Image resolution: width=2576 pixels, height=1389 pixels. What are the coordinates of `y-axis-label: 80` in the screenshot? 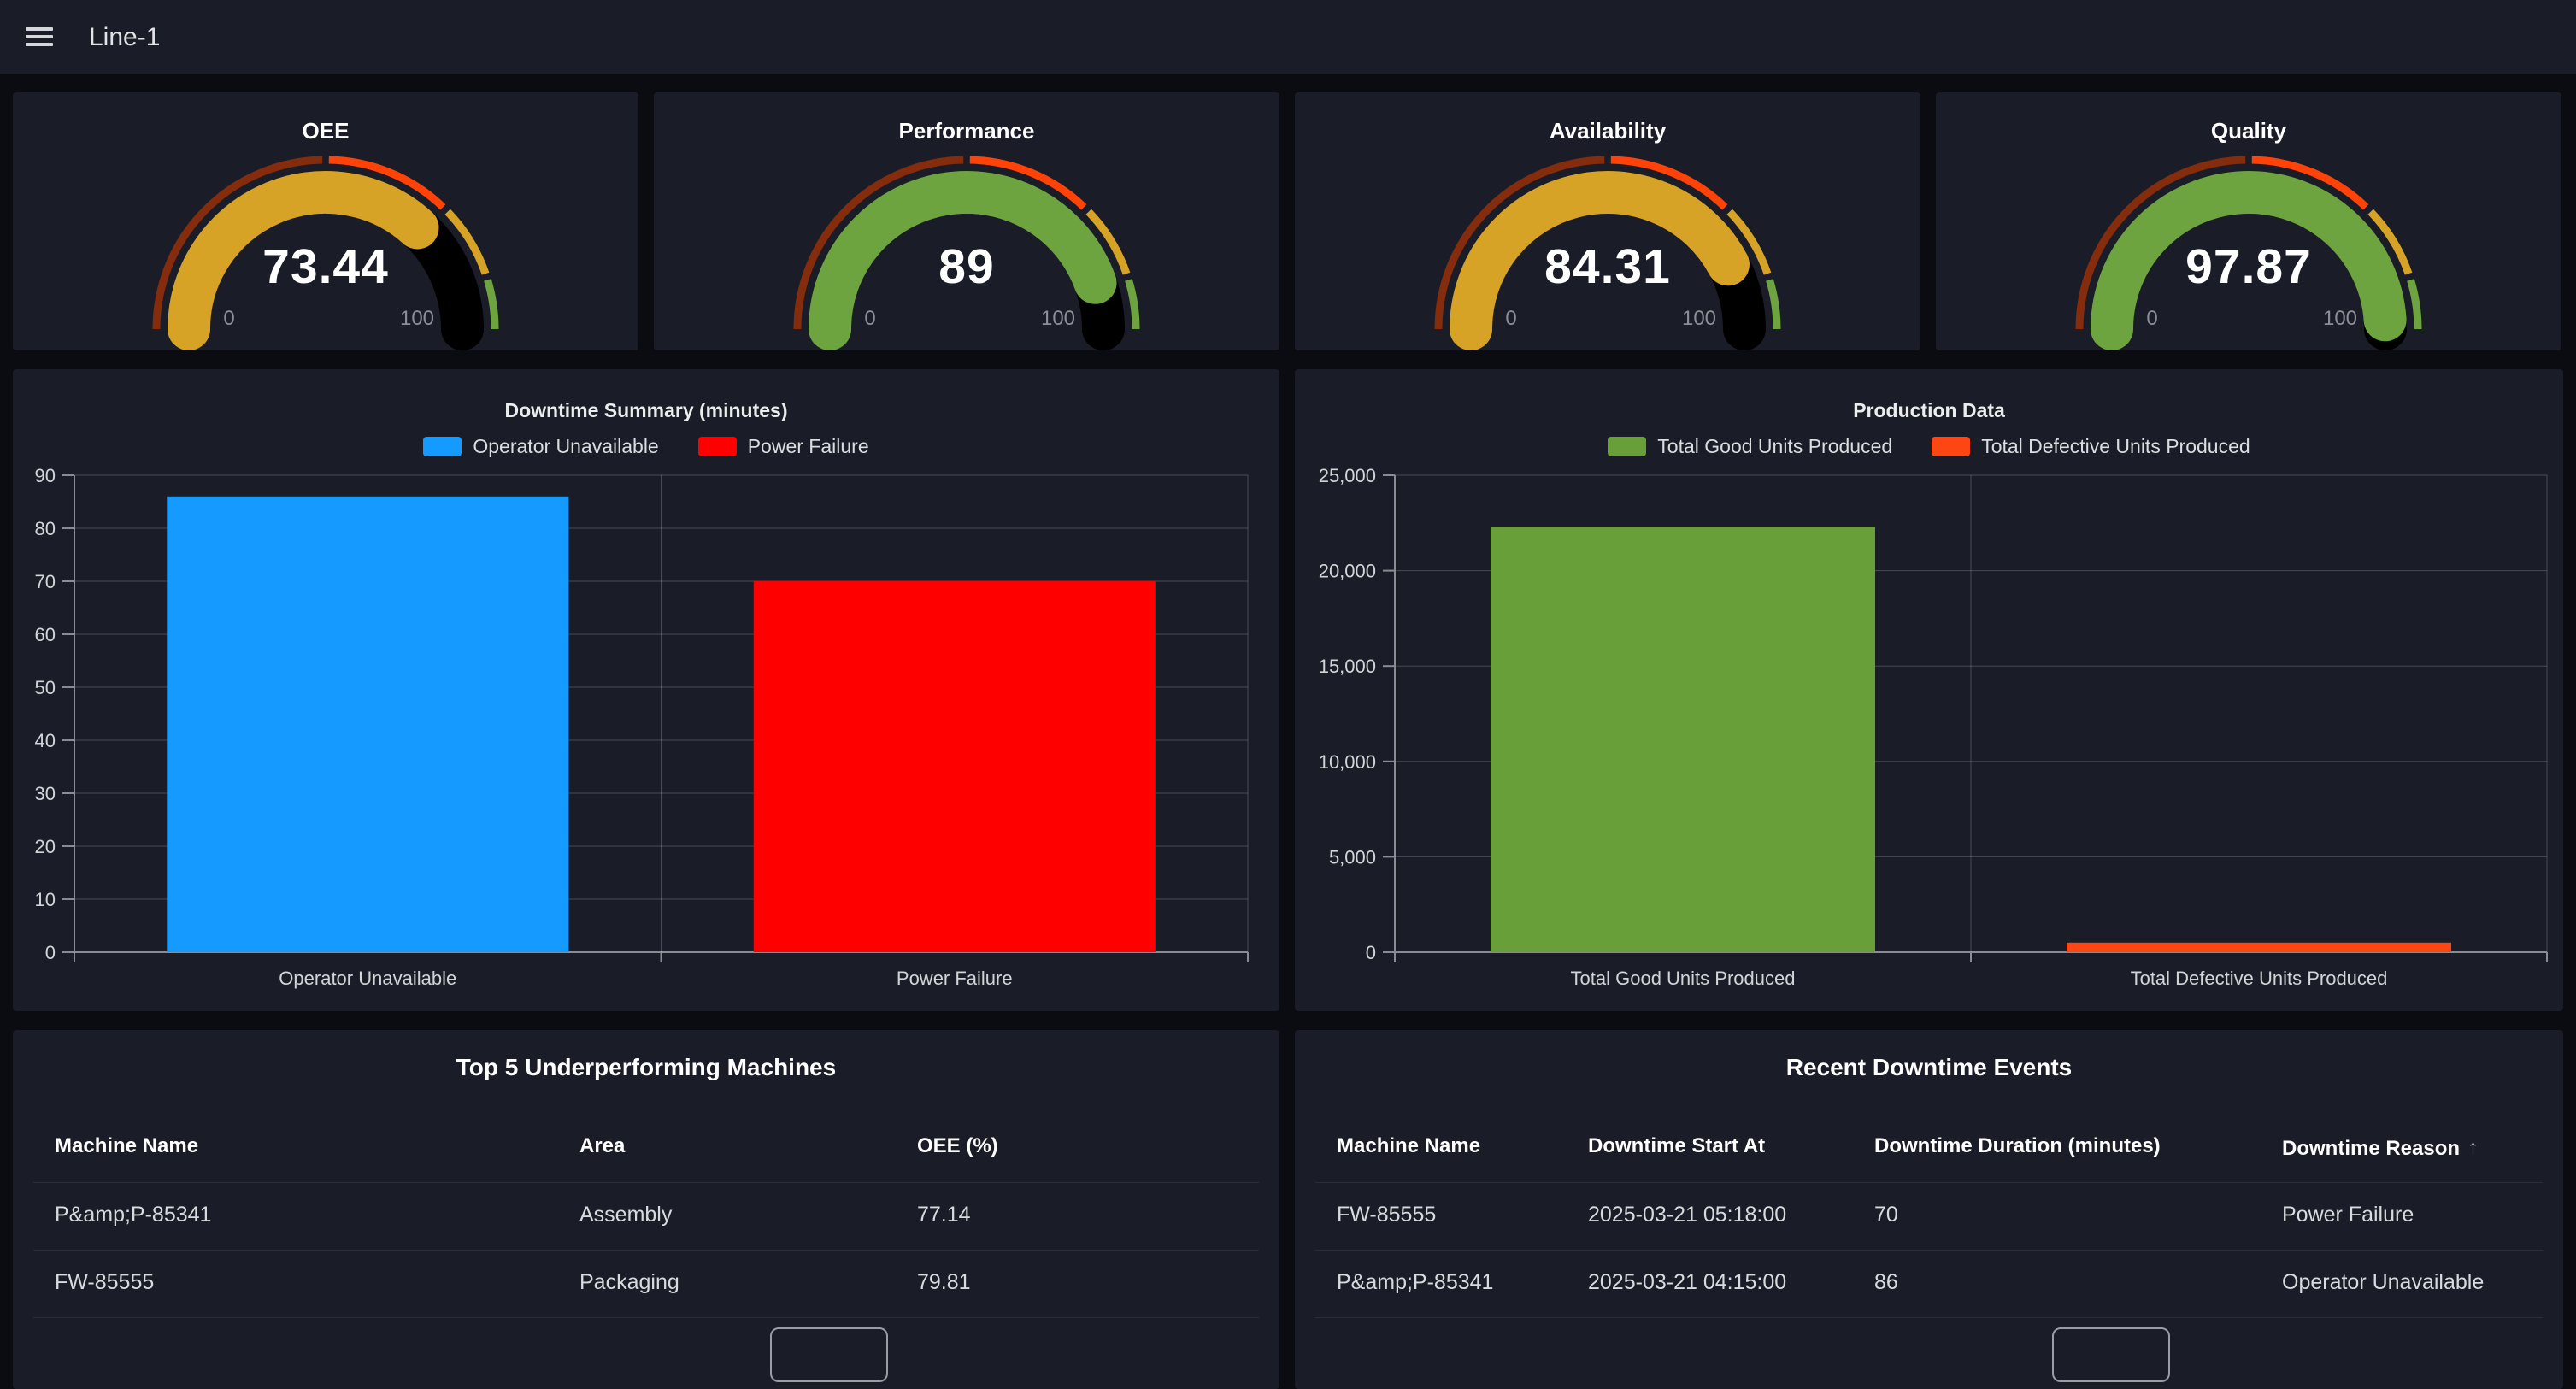 It's located at (45, 528).